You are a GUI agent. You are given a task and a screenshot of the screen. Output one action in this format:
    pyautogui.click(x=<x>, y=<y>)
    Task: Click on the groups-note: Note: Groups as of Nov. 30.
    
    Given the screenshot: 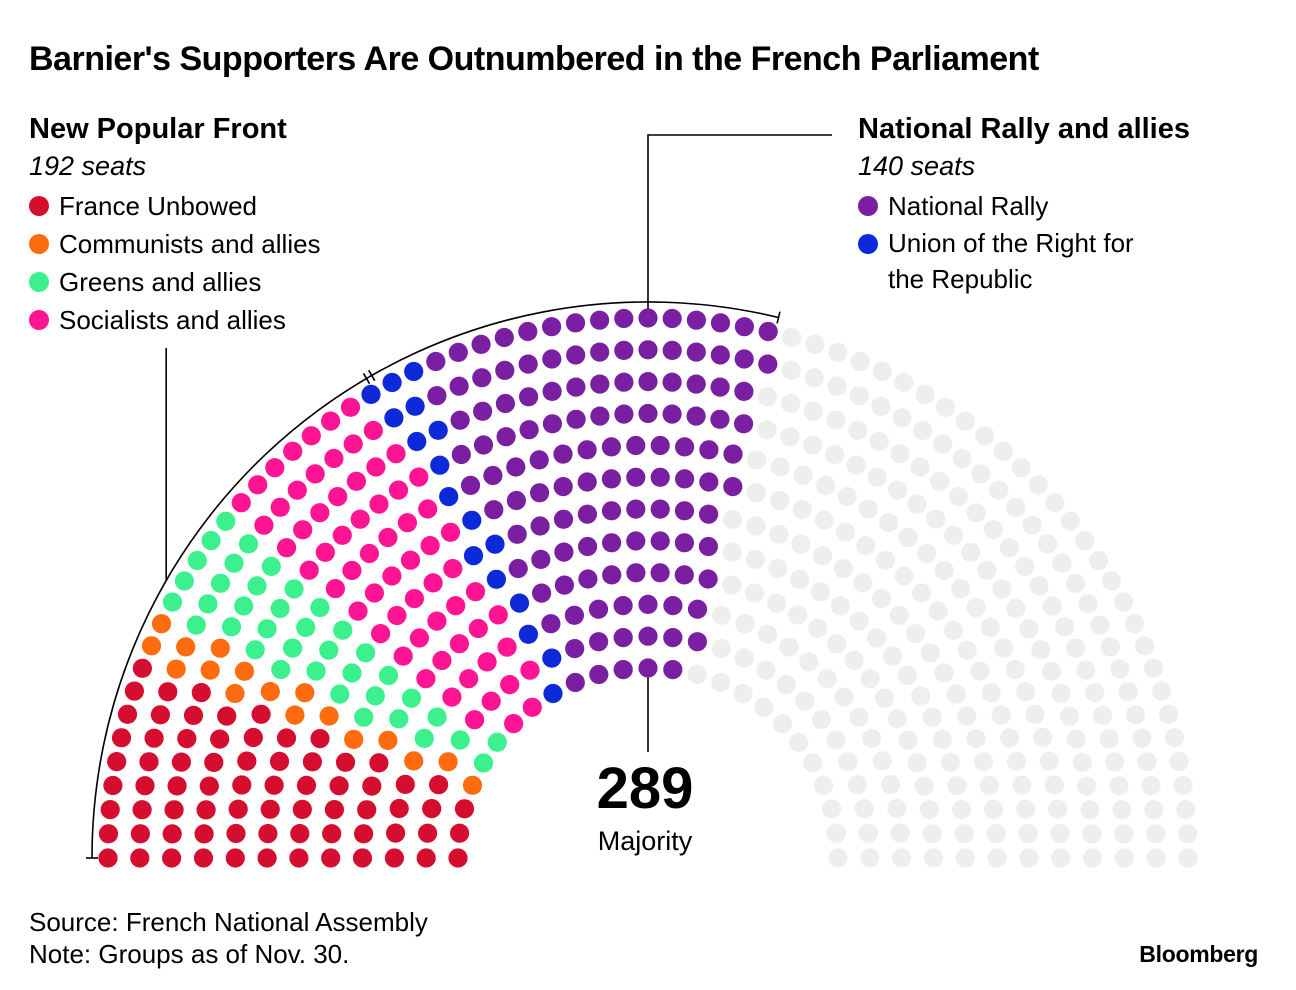 What is the action you would take?
    pyautogui.click(x=189, y=954)
    